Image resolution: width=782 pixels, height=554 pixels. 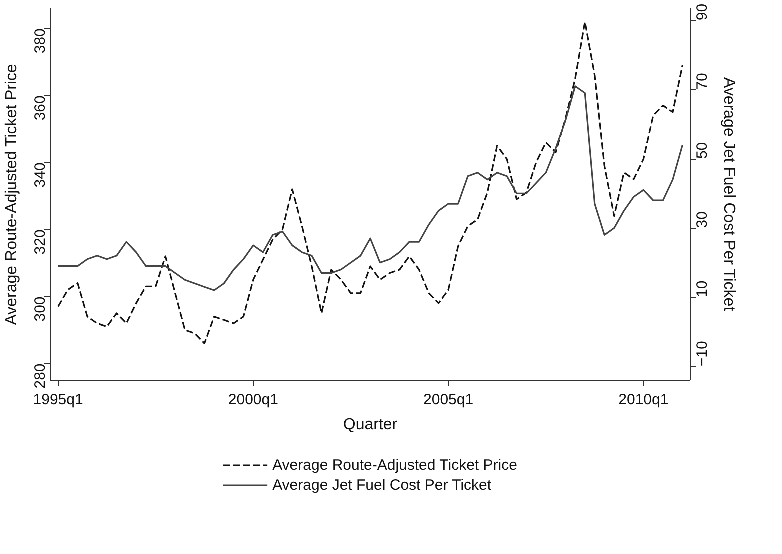 What do you see at coordinates (40, 376) in the screenshot?
I see `y-tick-label: 280` at bounding box center [40, 376].